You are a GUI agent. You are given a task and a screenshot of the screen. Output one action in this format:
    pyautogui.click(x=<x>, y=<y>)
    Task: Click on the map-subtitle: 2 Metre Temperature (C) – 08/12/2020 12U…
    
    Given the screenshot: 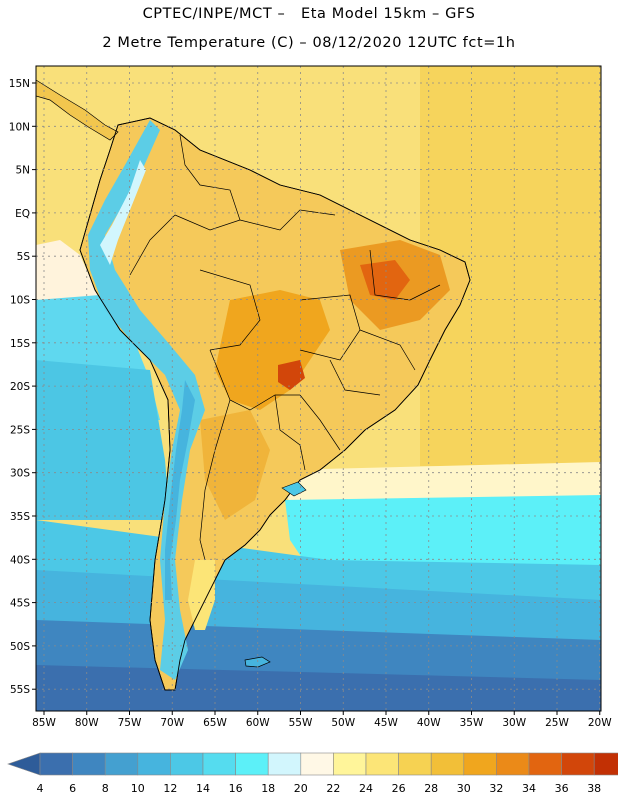 What is the action you would take?
    pyautogui.click(x=309, y=43)
    